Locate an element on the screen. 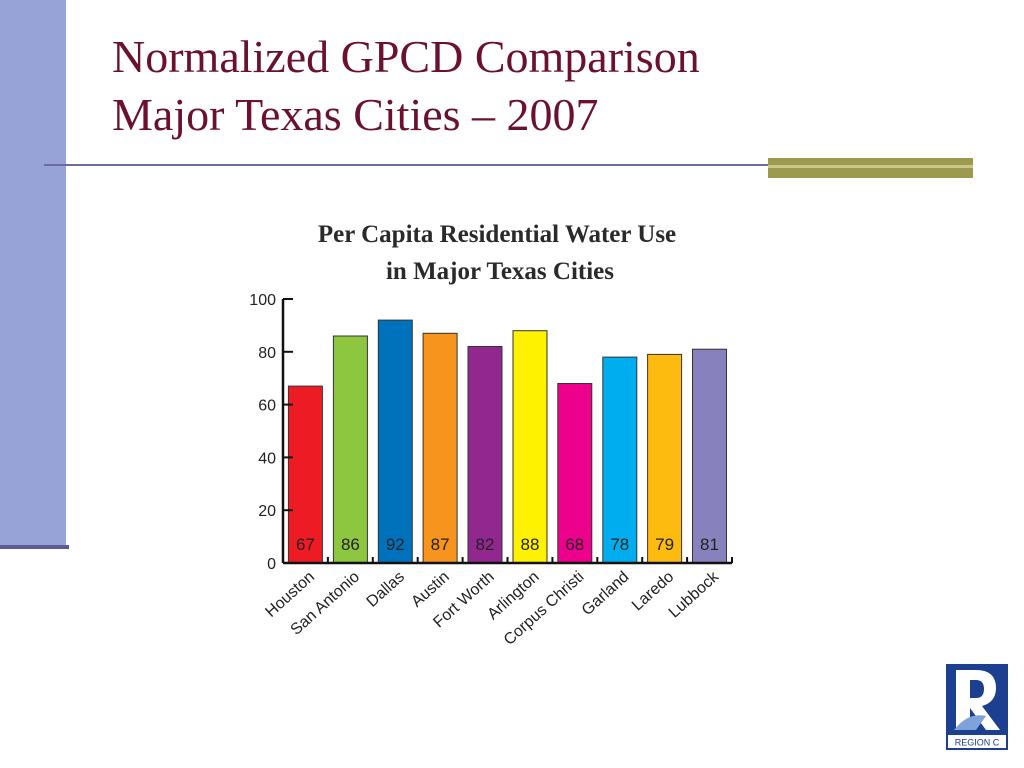 This screenshot has width=1024, height=768. title-accent-bar is located at coordinates (870, 168).